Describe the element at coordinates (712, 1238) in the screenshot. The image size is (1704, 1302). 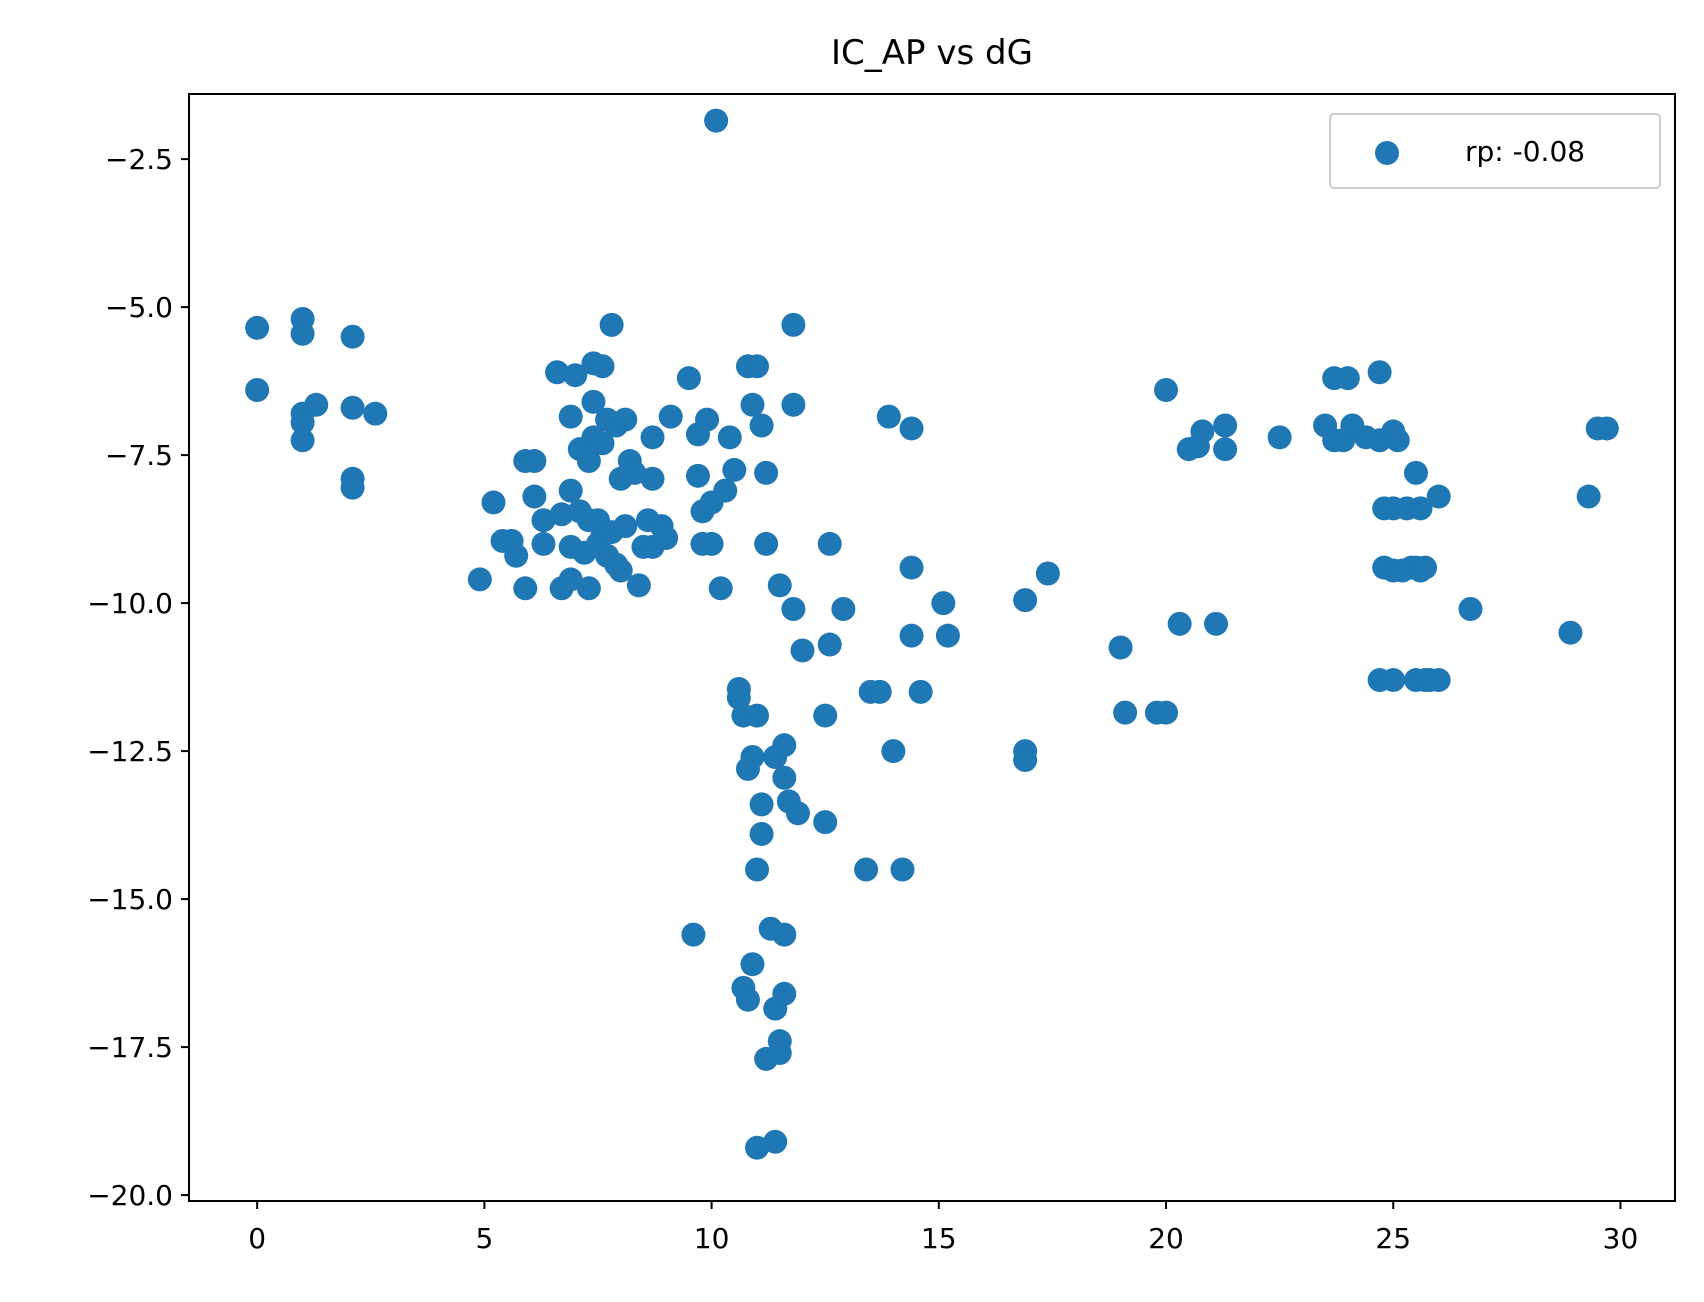
I see `x-tick-label: 10` at that location.